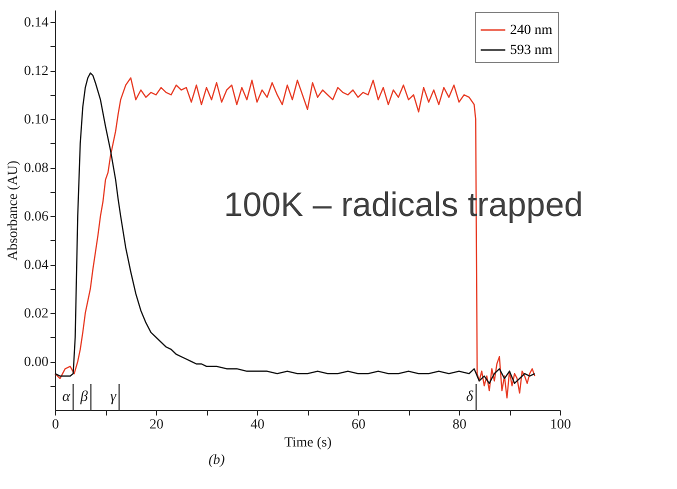 This screenshot has height=489, width=677. Describe the element at coordinates (217, 460) in the screenshot. I see `text: (b)` at that location.